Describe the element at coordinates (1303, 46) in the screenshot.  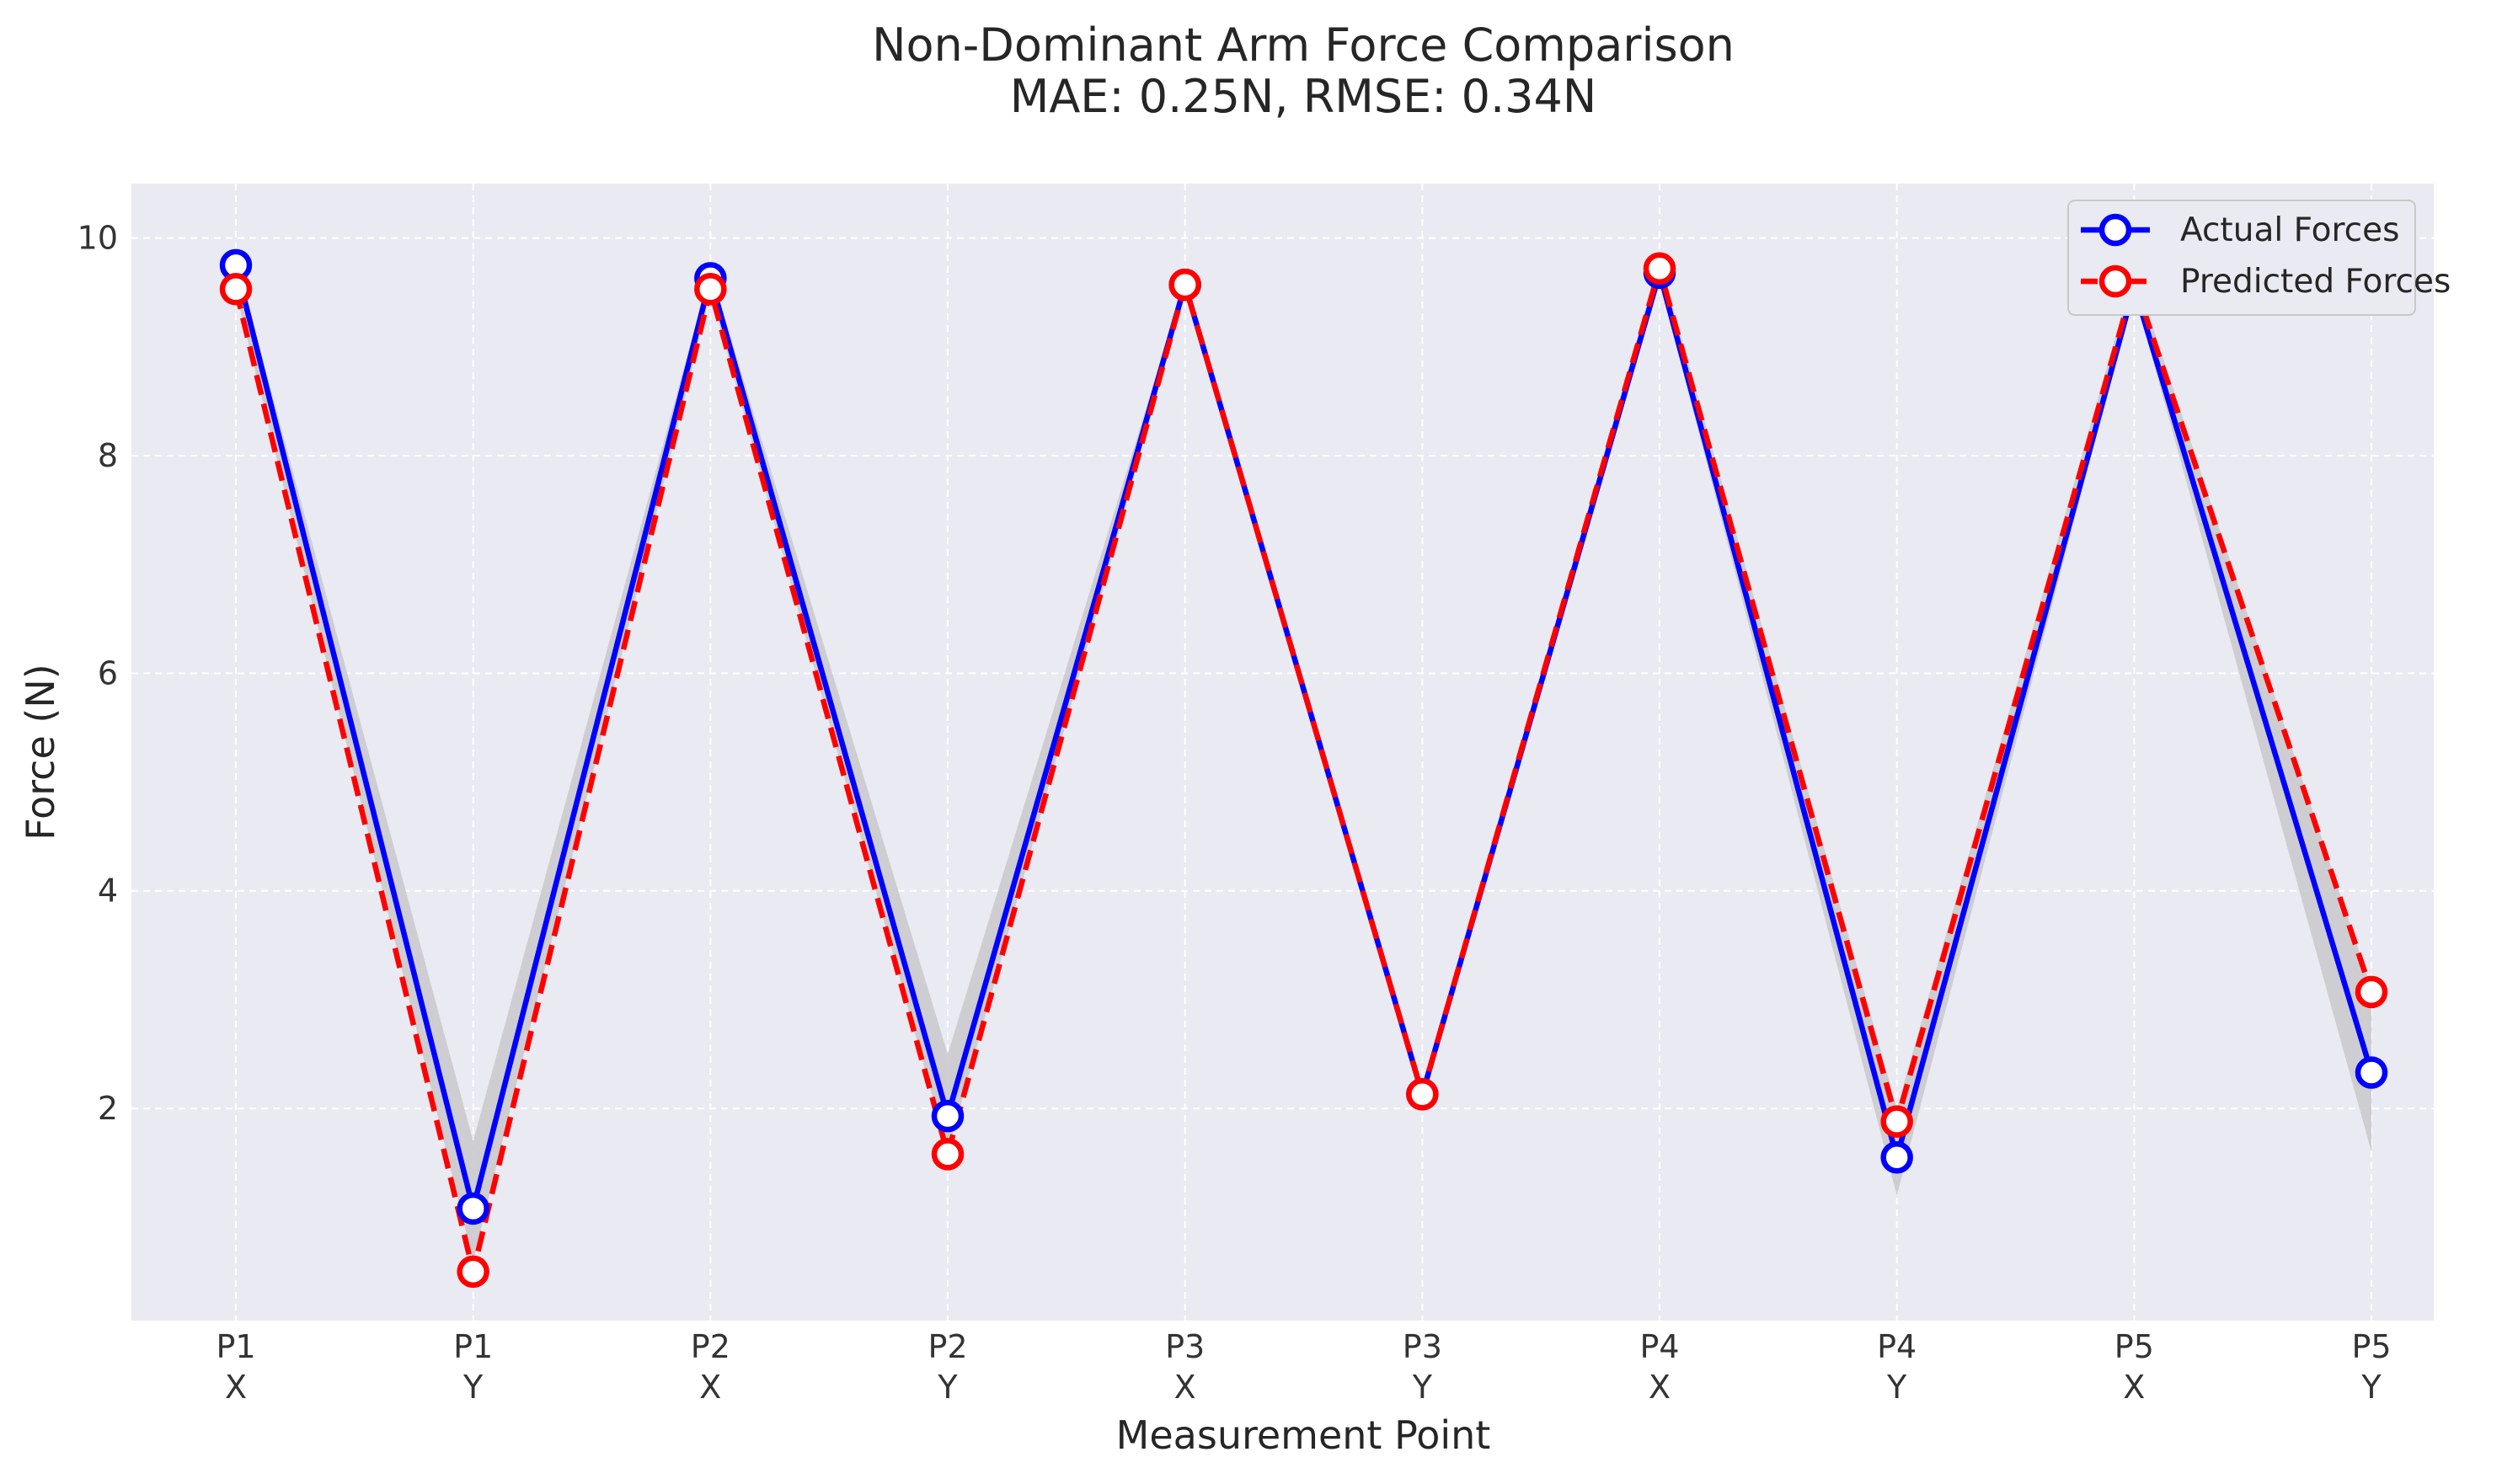
I see `chart-title: Non-Dominant Arm Force Comparison` at that location.